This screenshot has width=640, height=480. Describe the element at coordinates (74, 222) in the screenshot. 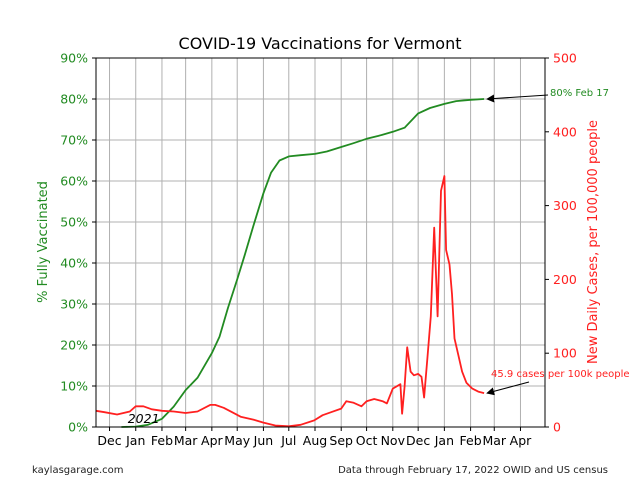

I see `y-left-tick-label: 50%` at that location.